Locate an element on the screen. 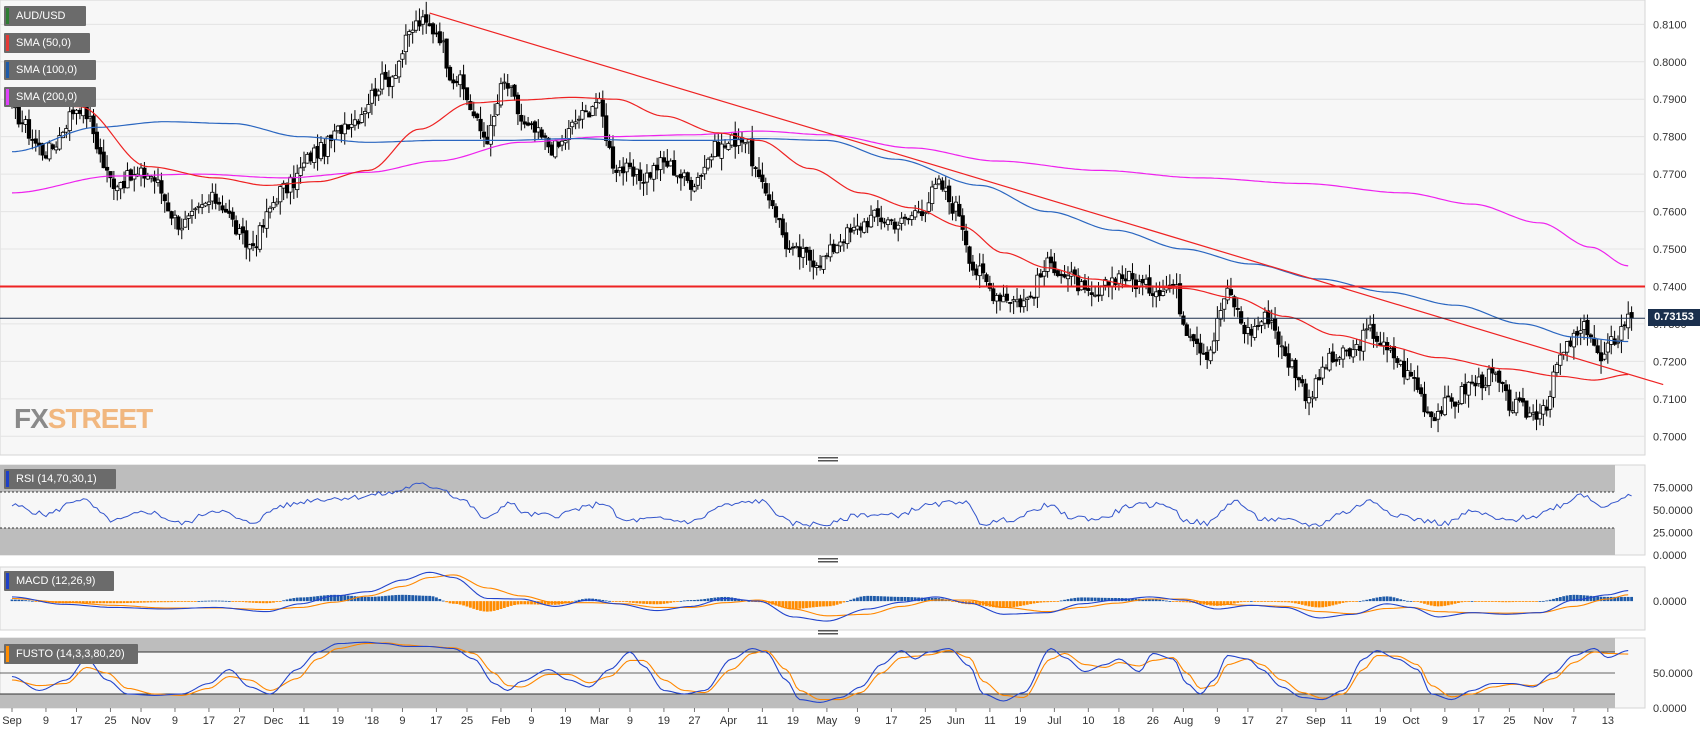  date-tick-label: May is located at coordinates (827, 721).